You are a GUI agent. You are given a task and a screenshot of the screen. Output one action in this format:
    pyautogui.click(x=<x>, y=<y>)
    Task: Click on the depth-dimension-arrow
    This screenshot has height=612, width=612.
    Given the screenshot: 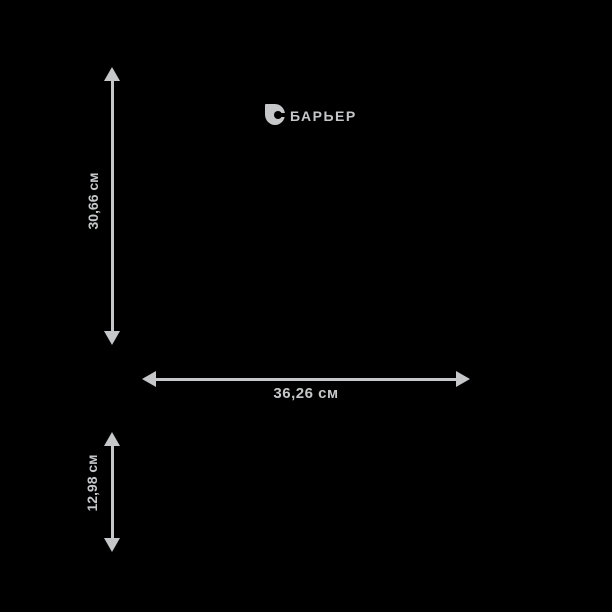 What is the action you would take?
    pyautogui.click(x=112, y=492)
    